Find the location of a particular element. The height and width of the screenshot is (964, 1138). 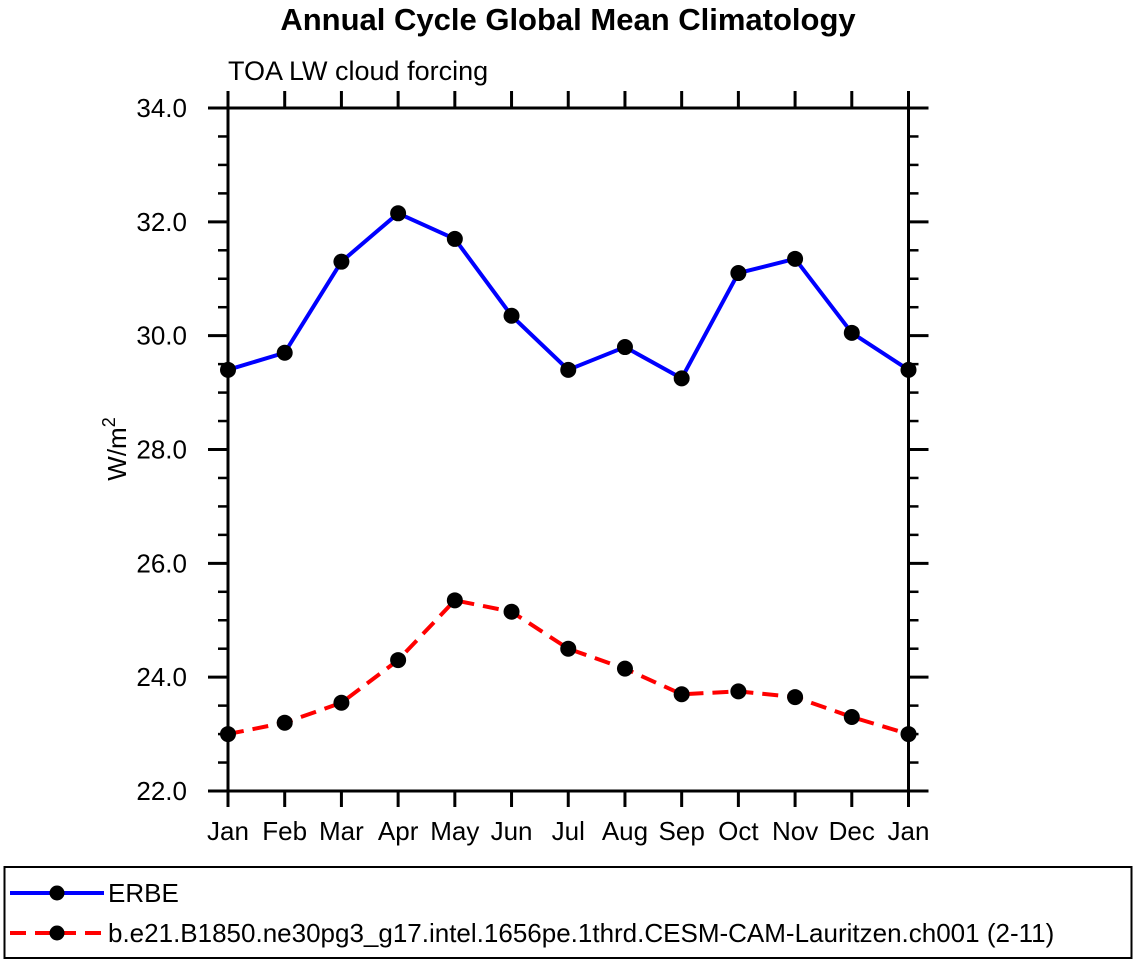

y-tick-label: 34.0 is located at coordinates (161, 108).